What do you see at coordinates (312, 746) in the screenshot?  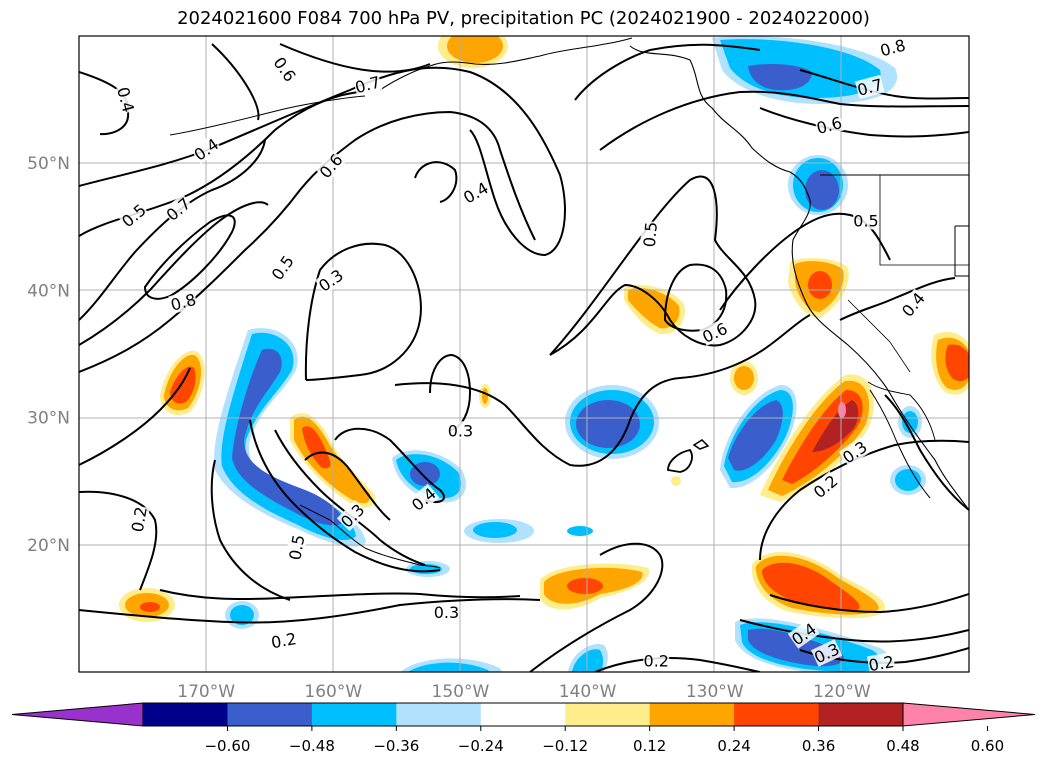 I see `colorbar-tick-label: −0.48` at bounding box center [312, 746].